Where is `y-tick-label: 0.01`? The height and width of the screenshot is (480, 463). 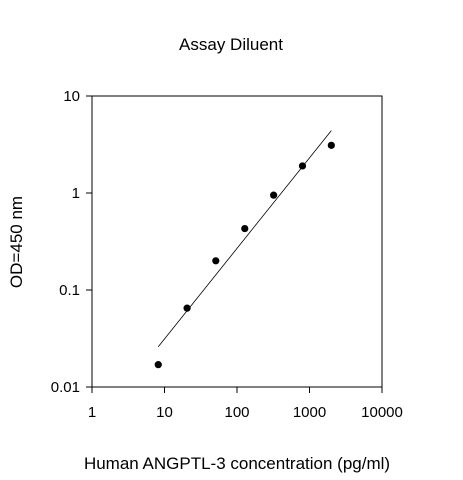
y-tick-label: 0.01 is located at coordinates (65, 387).